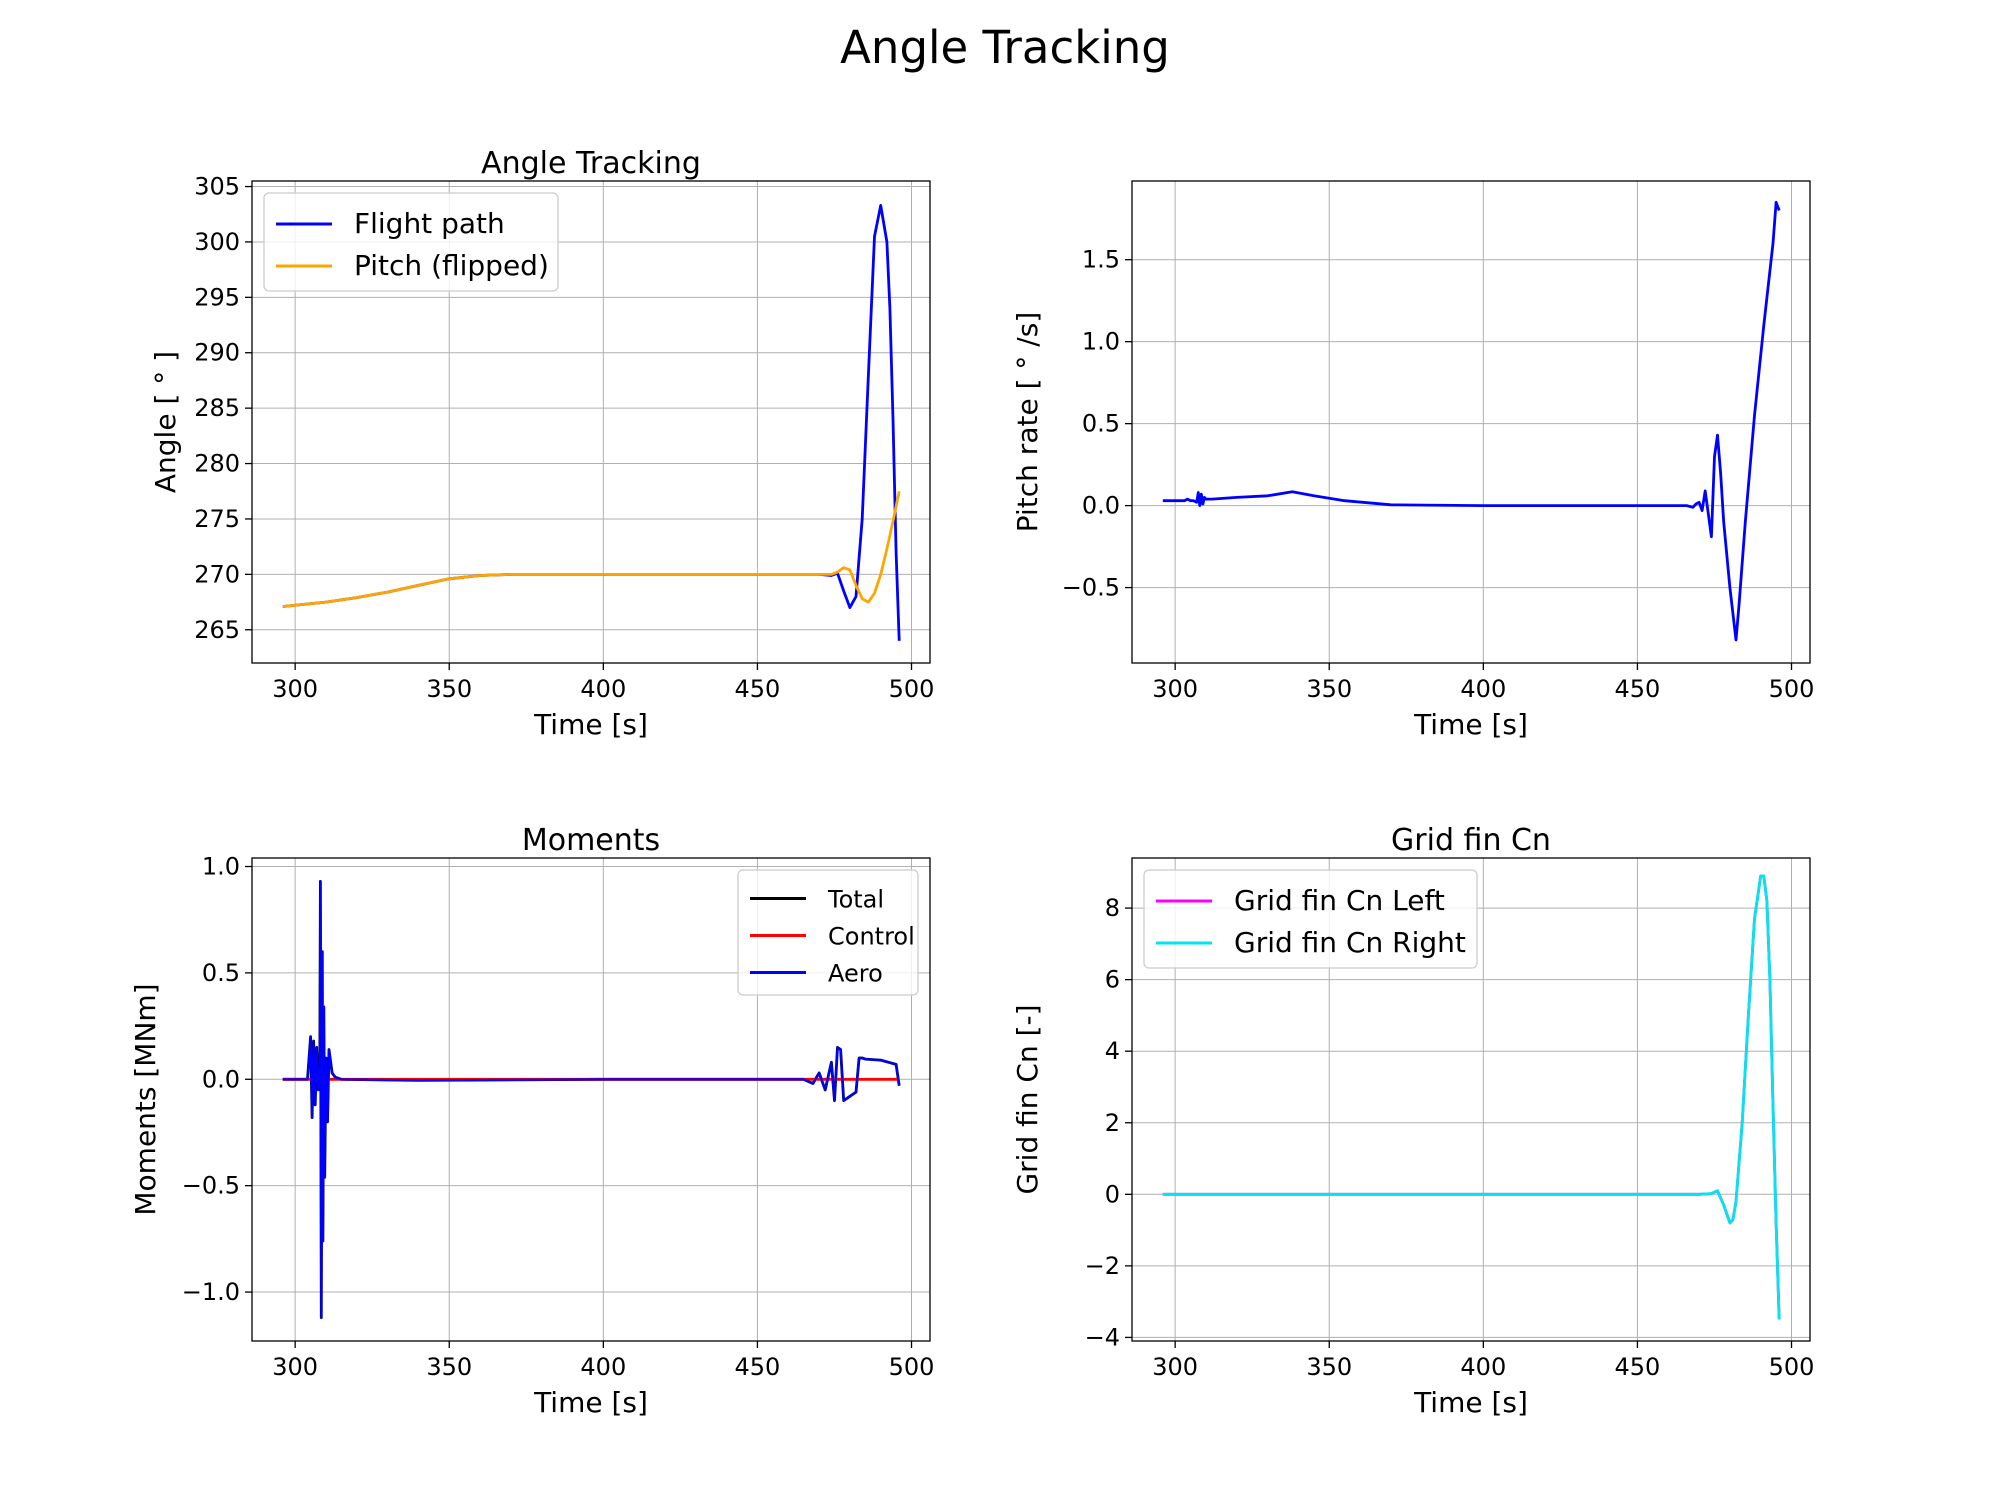 The image size is (2000, 1500). I want to click on series-line-aero, so click(591, 1099).